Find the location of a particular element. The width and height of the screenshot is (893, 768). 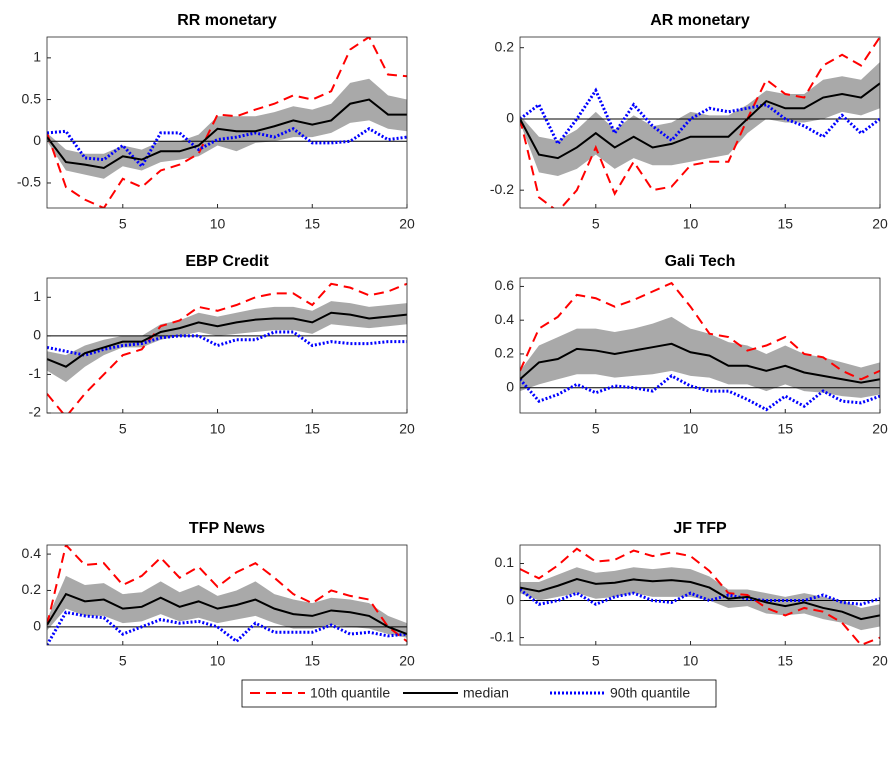

legend-box is located at coordinates (479, 693).